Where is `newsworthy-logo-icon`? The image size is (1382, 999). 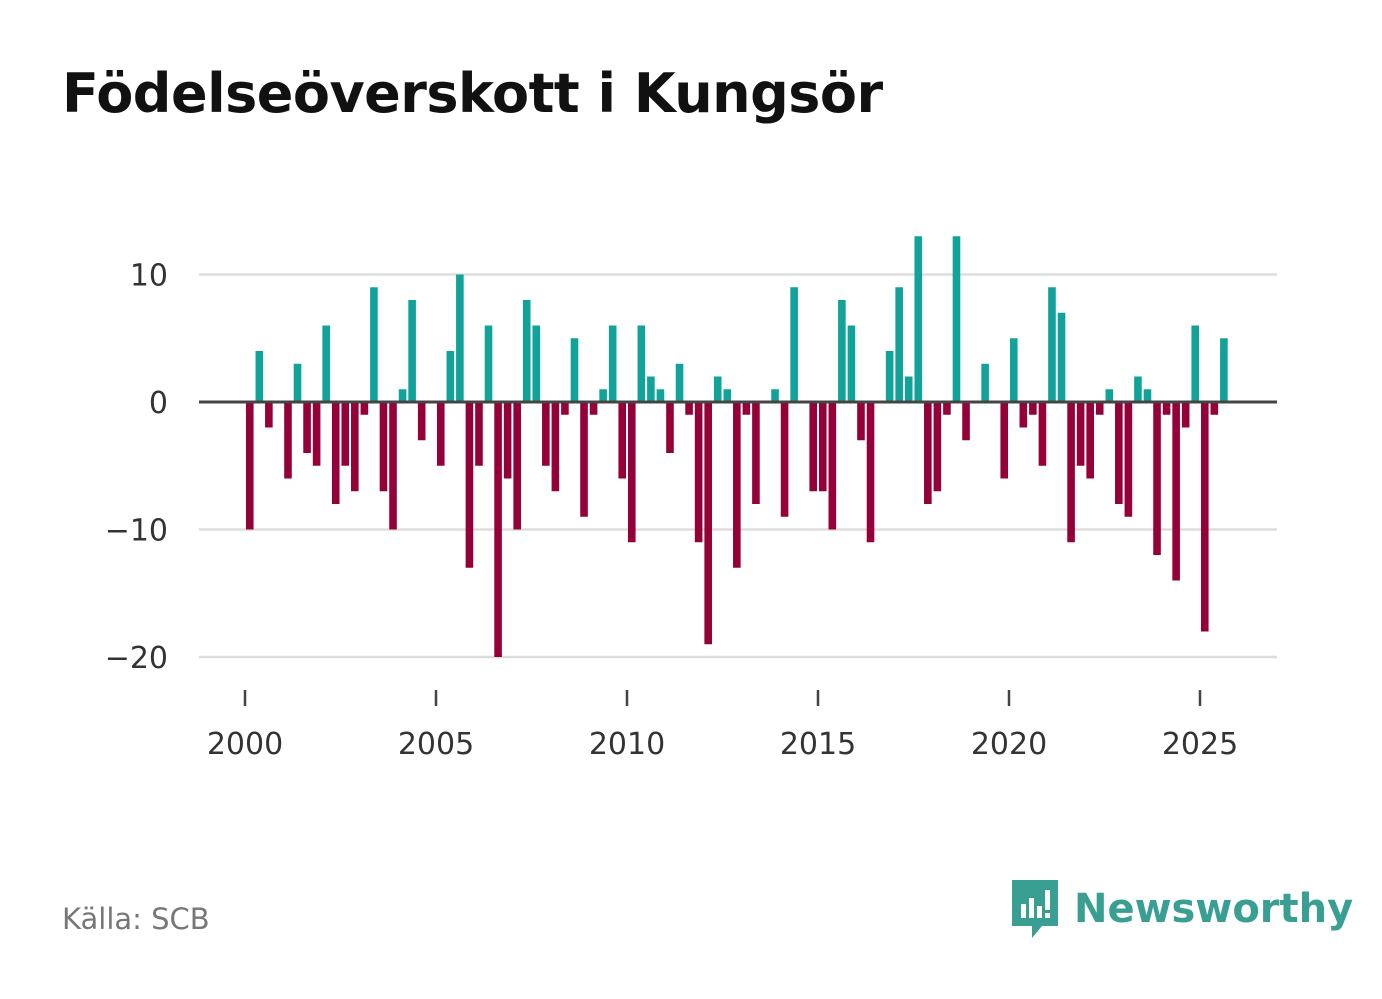 newsworthy-logo-icon is located at coordinates (1035, 909).